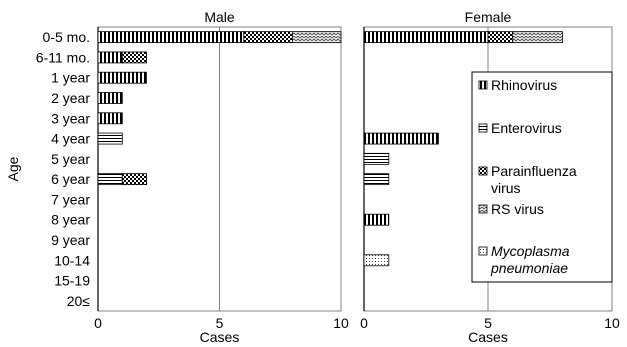 The image size is (627, 347). I want to click on y-tick-label: 20≤, so click(79, 301).